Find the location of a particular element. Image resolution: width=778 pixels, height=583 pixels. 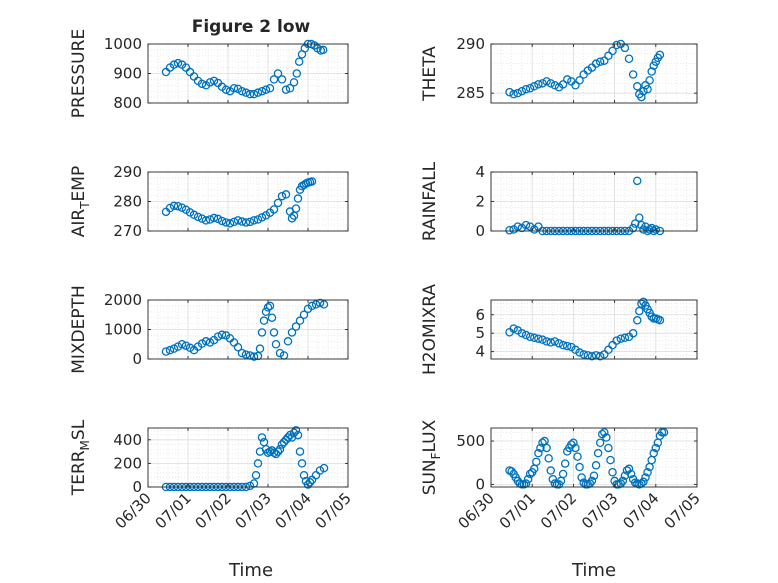

panel-theta: 285 290 THETA is located at coordinates (559, 69).